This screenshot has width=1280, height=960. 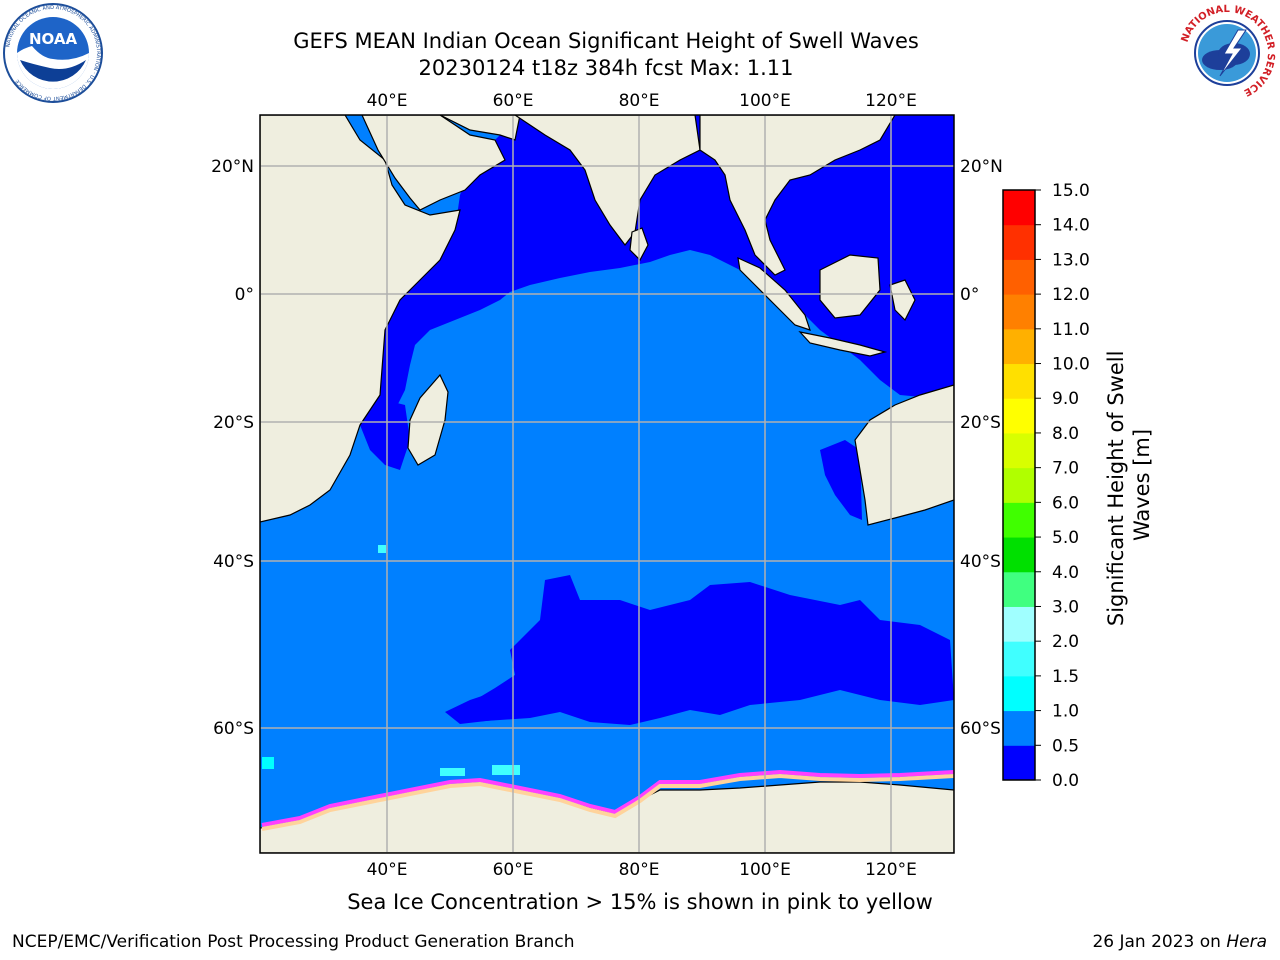 What do you see at coordinates (1065, 538) in the screenshot?
I see `colorbar-tick-label: 5.0` at bounding box center [1065, 538].